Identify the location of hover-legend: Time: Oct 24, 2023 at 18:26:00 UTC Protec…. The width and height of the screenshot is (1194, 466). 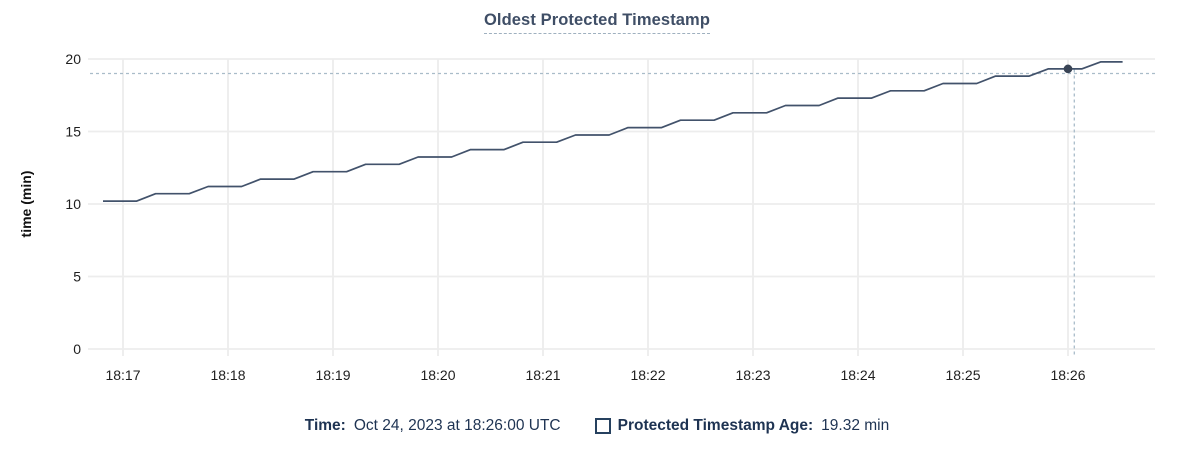
(597, 426).